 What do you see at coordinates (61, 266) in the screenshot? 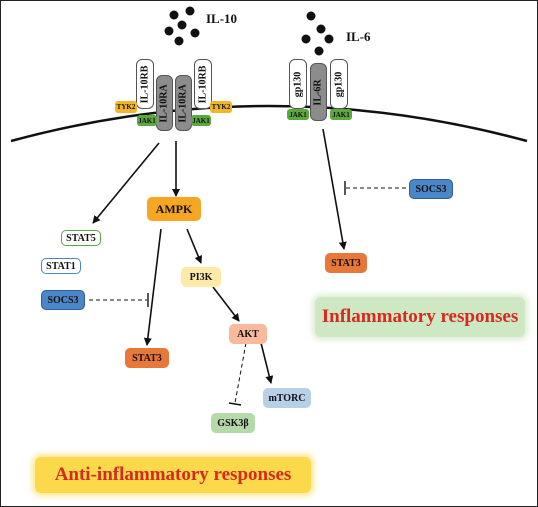
I see `stat1-node: STAT1` at bounding box center [61, 266].